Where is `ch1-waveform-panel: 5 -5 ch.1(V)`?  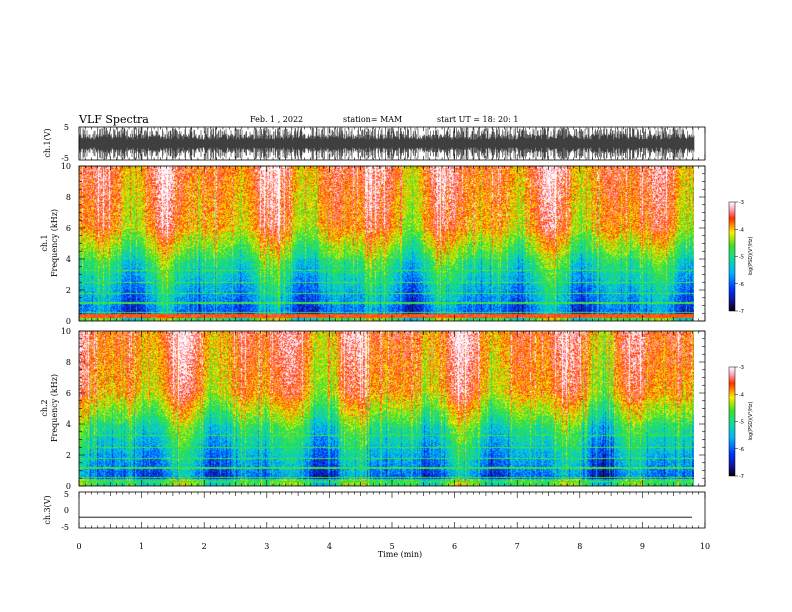
ch1-waveform-panel: 5 -5 ch.1(V) is located at coordinates (374, 143).